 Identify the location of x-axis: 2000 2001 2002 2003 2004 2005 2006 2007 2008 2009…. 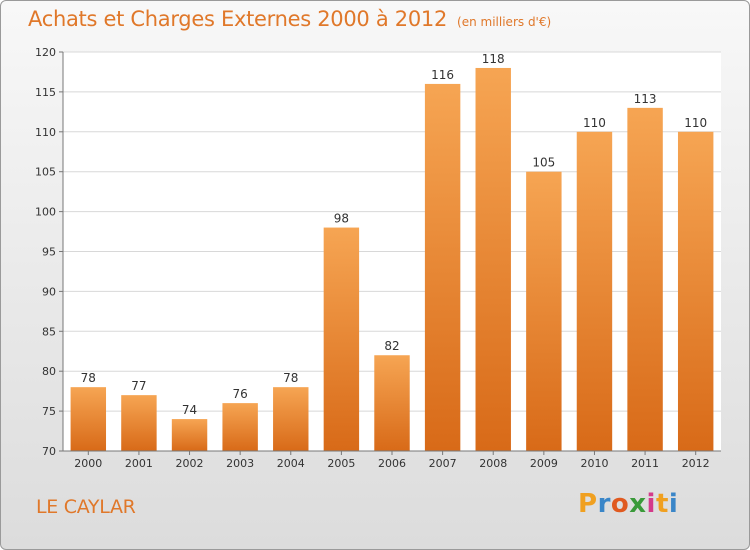
(392, 460).